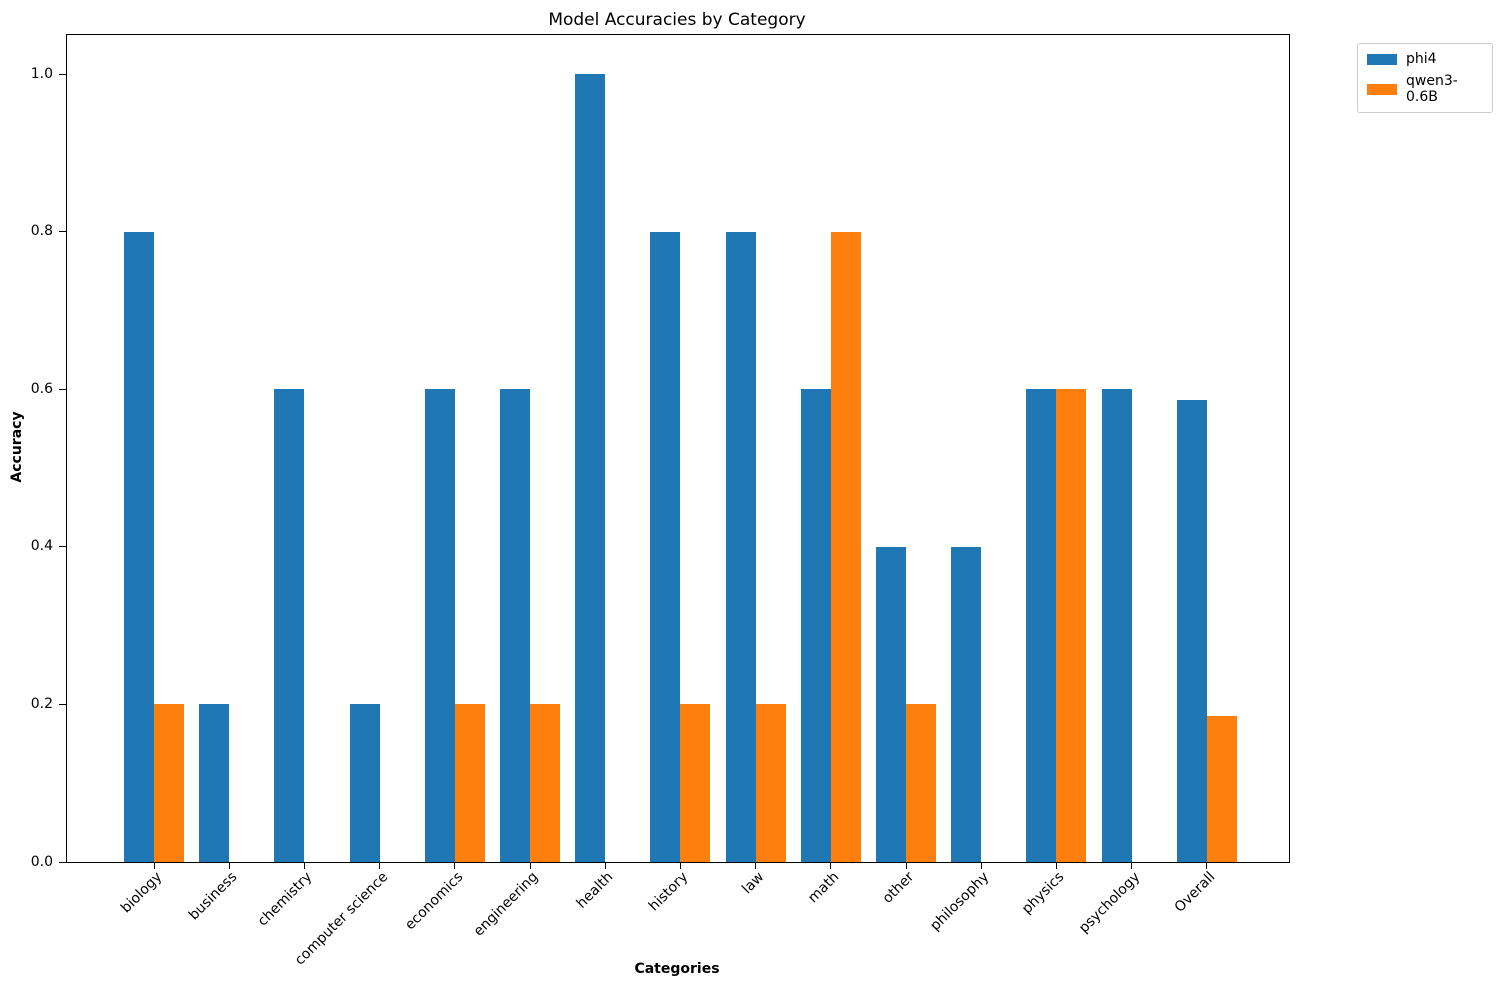 This screenshot has width=1500, height=1000. I want to click on bar-phi4-other, so click(891, 704).